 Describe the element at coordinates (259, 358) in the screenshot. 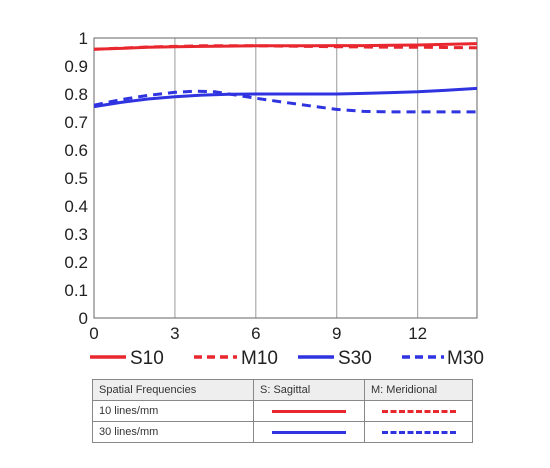

I see `legend-m10-label: M10` at that location.